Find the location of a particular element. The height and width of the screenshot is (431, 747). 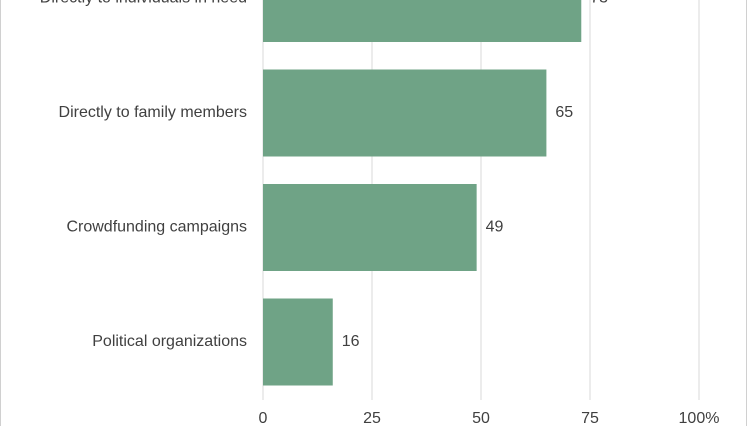

x-tick-label: 25 is located at coordinates (372, 418).